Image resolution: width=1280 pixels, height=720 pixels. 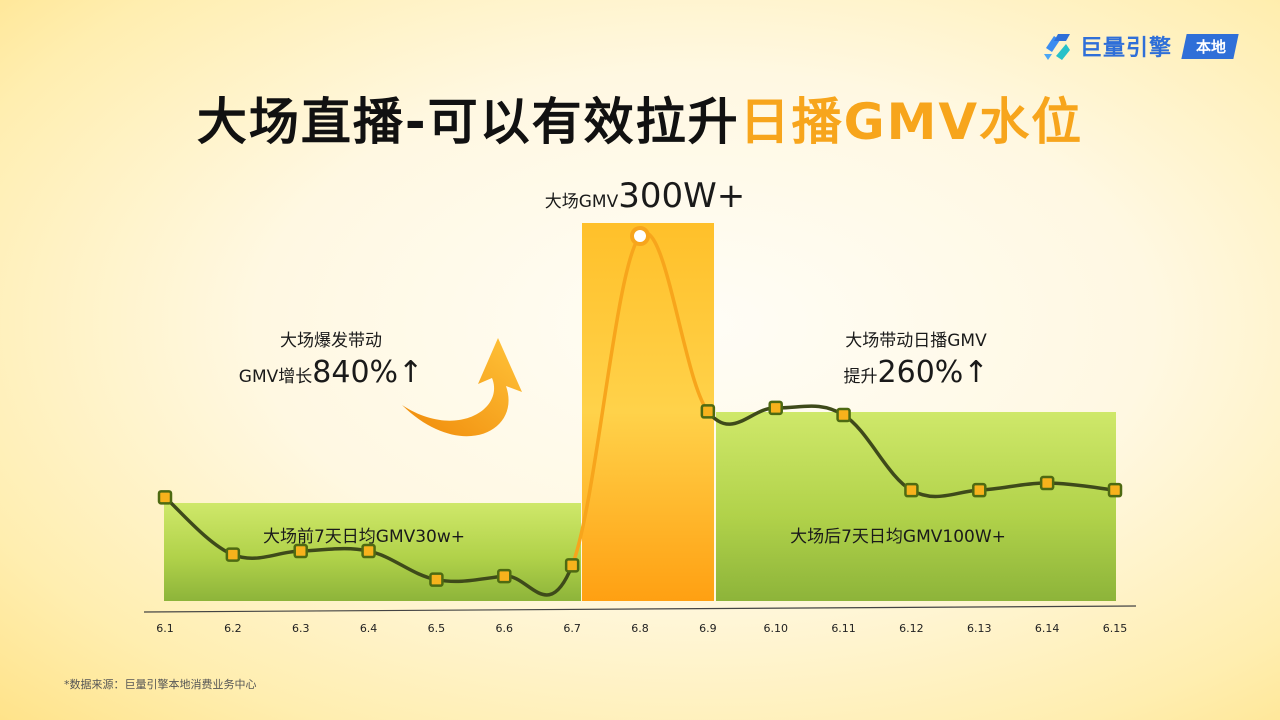 I want to click on band-before-label: 大场前7天日均GMV30w+, so click(x=364, y=537).